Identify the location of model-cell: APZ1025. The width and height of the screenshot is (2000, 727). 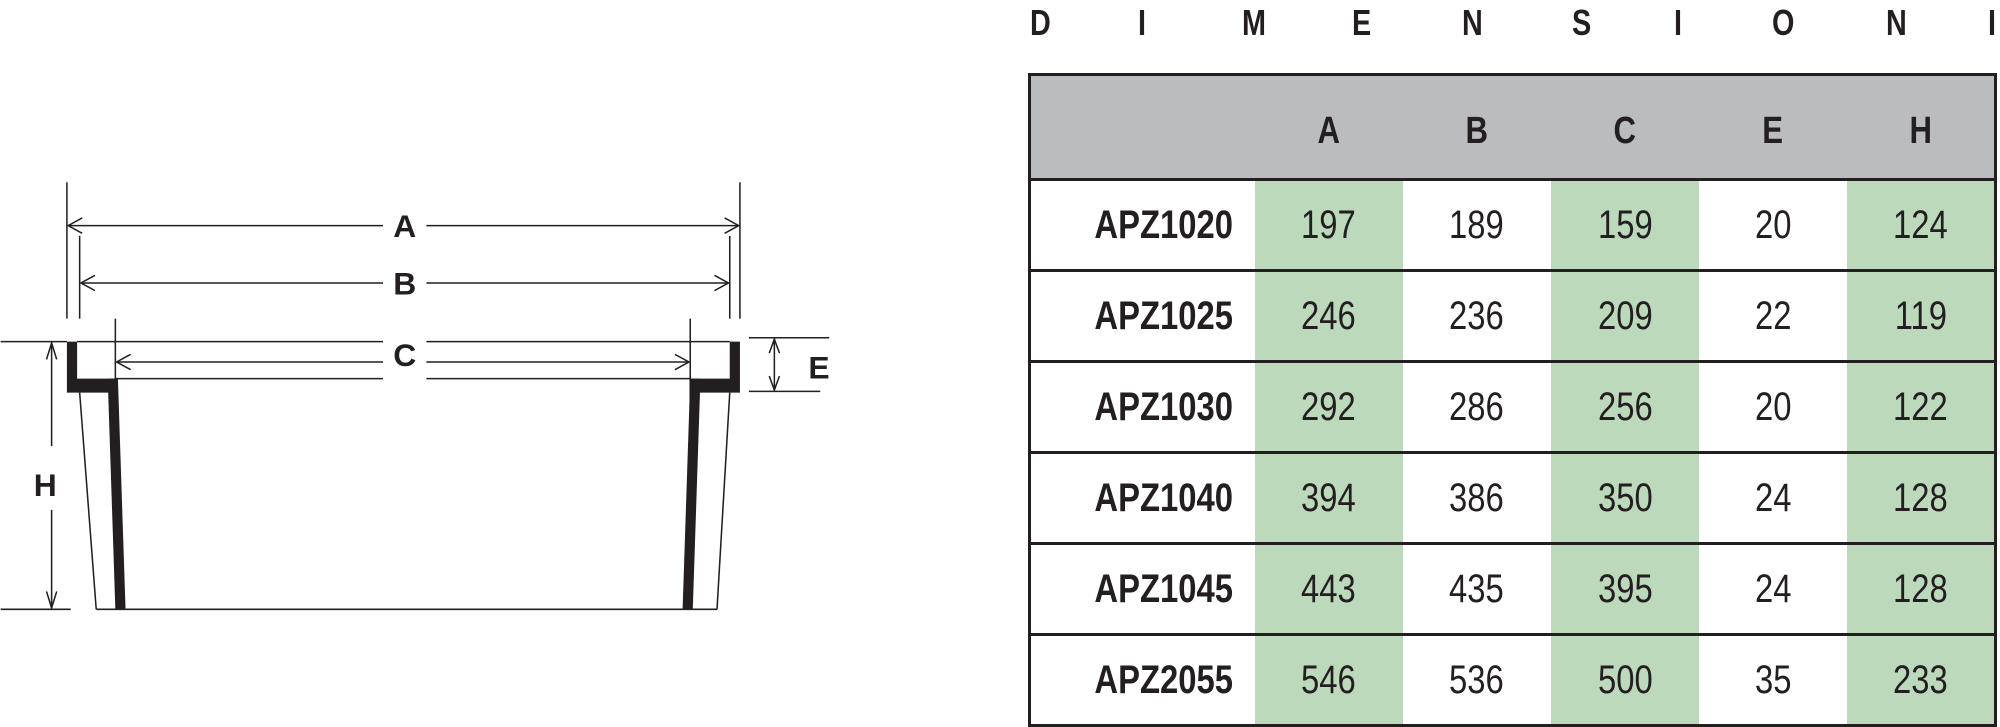
(1142, 315).